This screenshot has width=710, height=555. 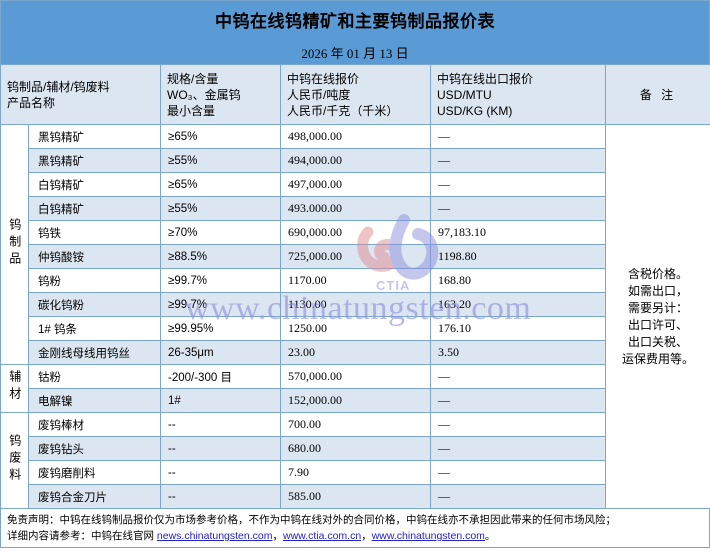 What do you see at coordinates (518, 232) in the screenshot?
I see `cell-price-usd: 97,183.10` at bounding box center [518, 232].